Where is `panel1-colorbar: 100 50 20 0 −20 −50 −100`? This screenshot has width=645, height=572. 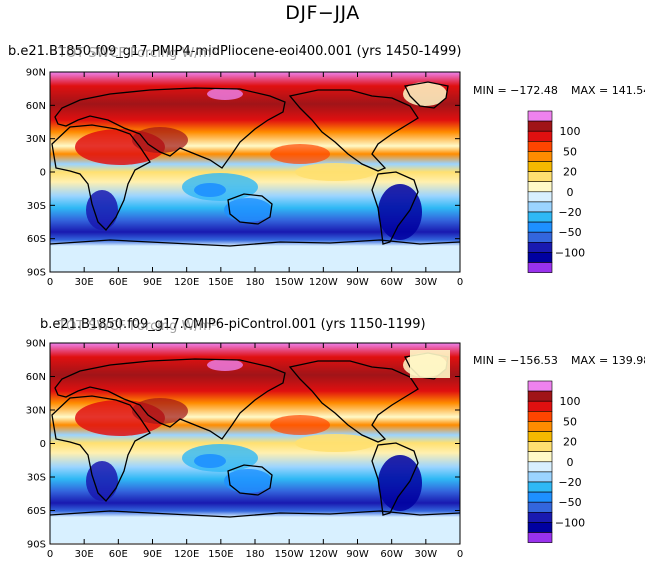 panel1-colorbar: 100 50 20 0 −20 −50 −100 is located at coordinates (556, 191).